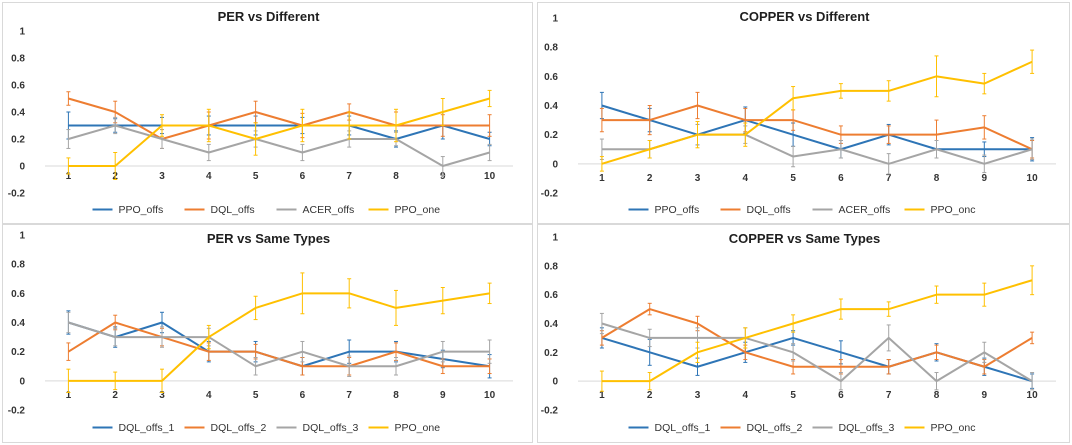 The image size is (1072, 445). I want to click on legend-item-ppo-onc: PPO_onc, so click(940, 428).